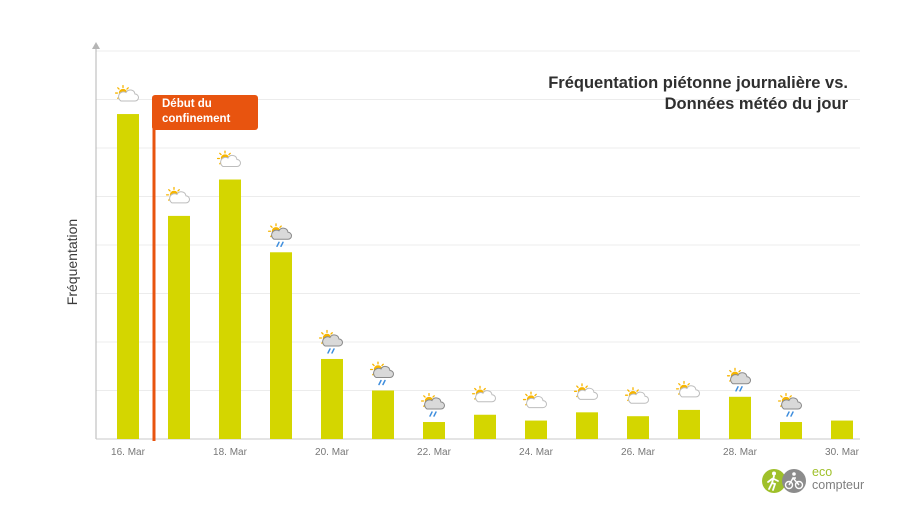 The image size is (900, 511). What do you see at coordinates (756, 104) in the screenshot?
I see `chart-subtitle: Données météo du jour` at bounding box center [756, 104].